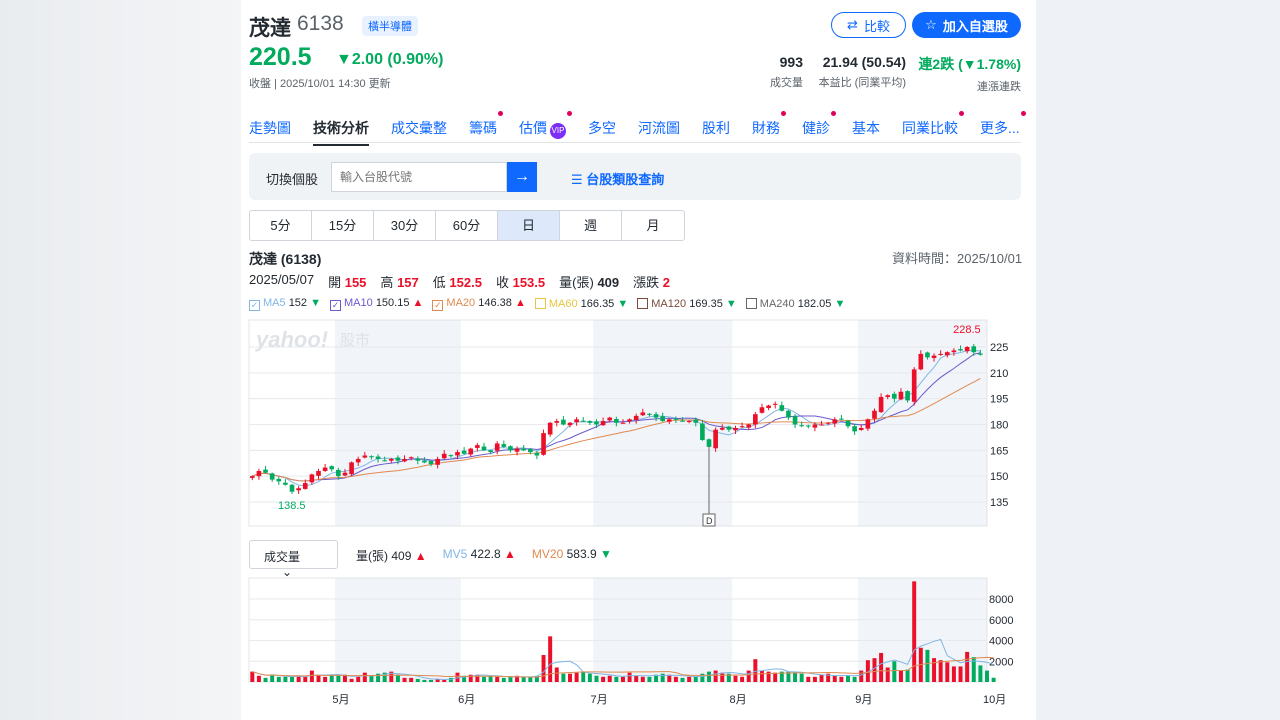  What do you see at coordinates (545, 128) in the screenshot?
I see `tab-4: 估價 VIP` at bounding box center [545, 128].